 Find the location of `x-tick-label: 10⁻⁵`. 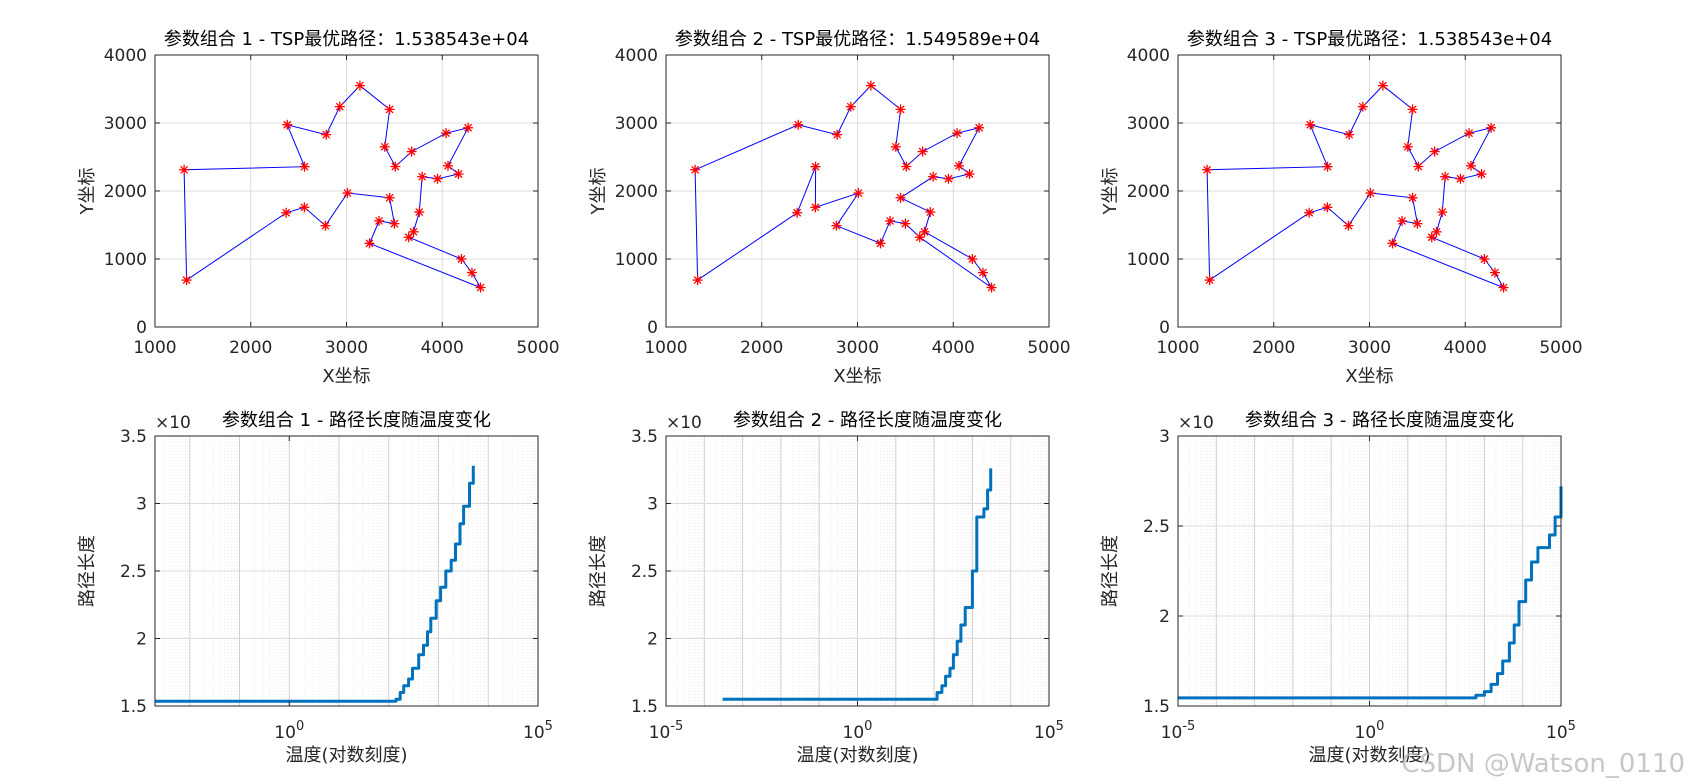

x-tick-label: 10⁻⁵ is located at coordinates (666, 731).